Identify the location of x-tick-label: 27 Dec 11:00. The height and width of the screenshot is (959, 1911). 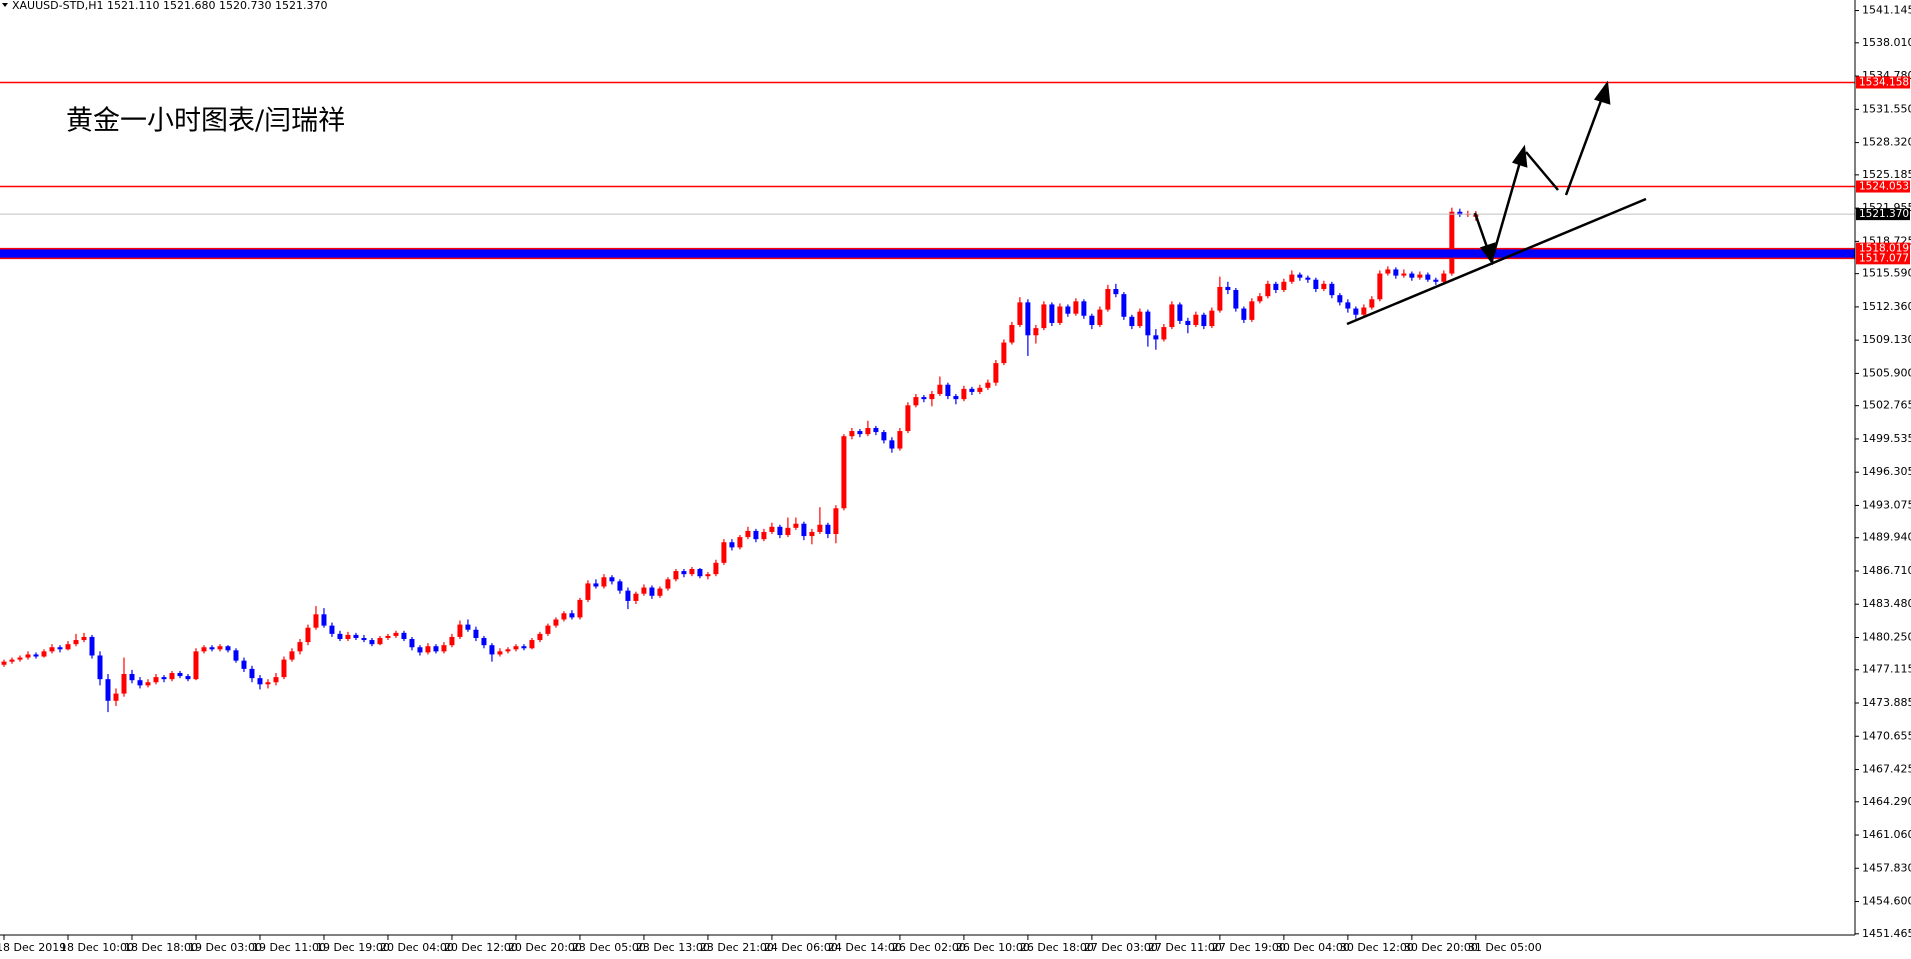
(1185, 947).